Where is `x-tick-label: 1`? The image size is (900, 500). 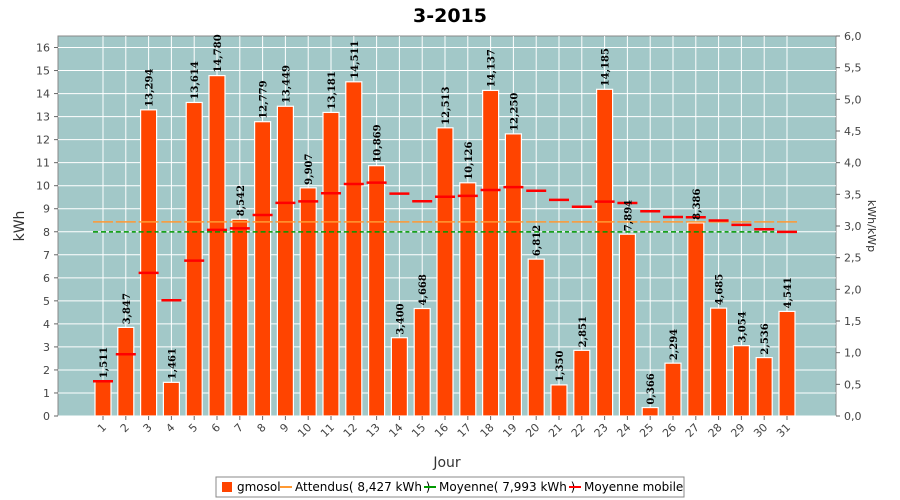
x-tick-label: 1 is located at coordinates (102, 428).